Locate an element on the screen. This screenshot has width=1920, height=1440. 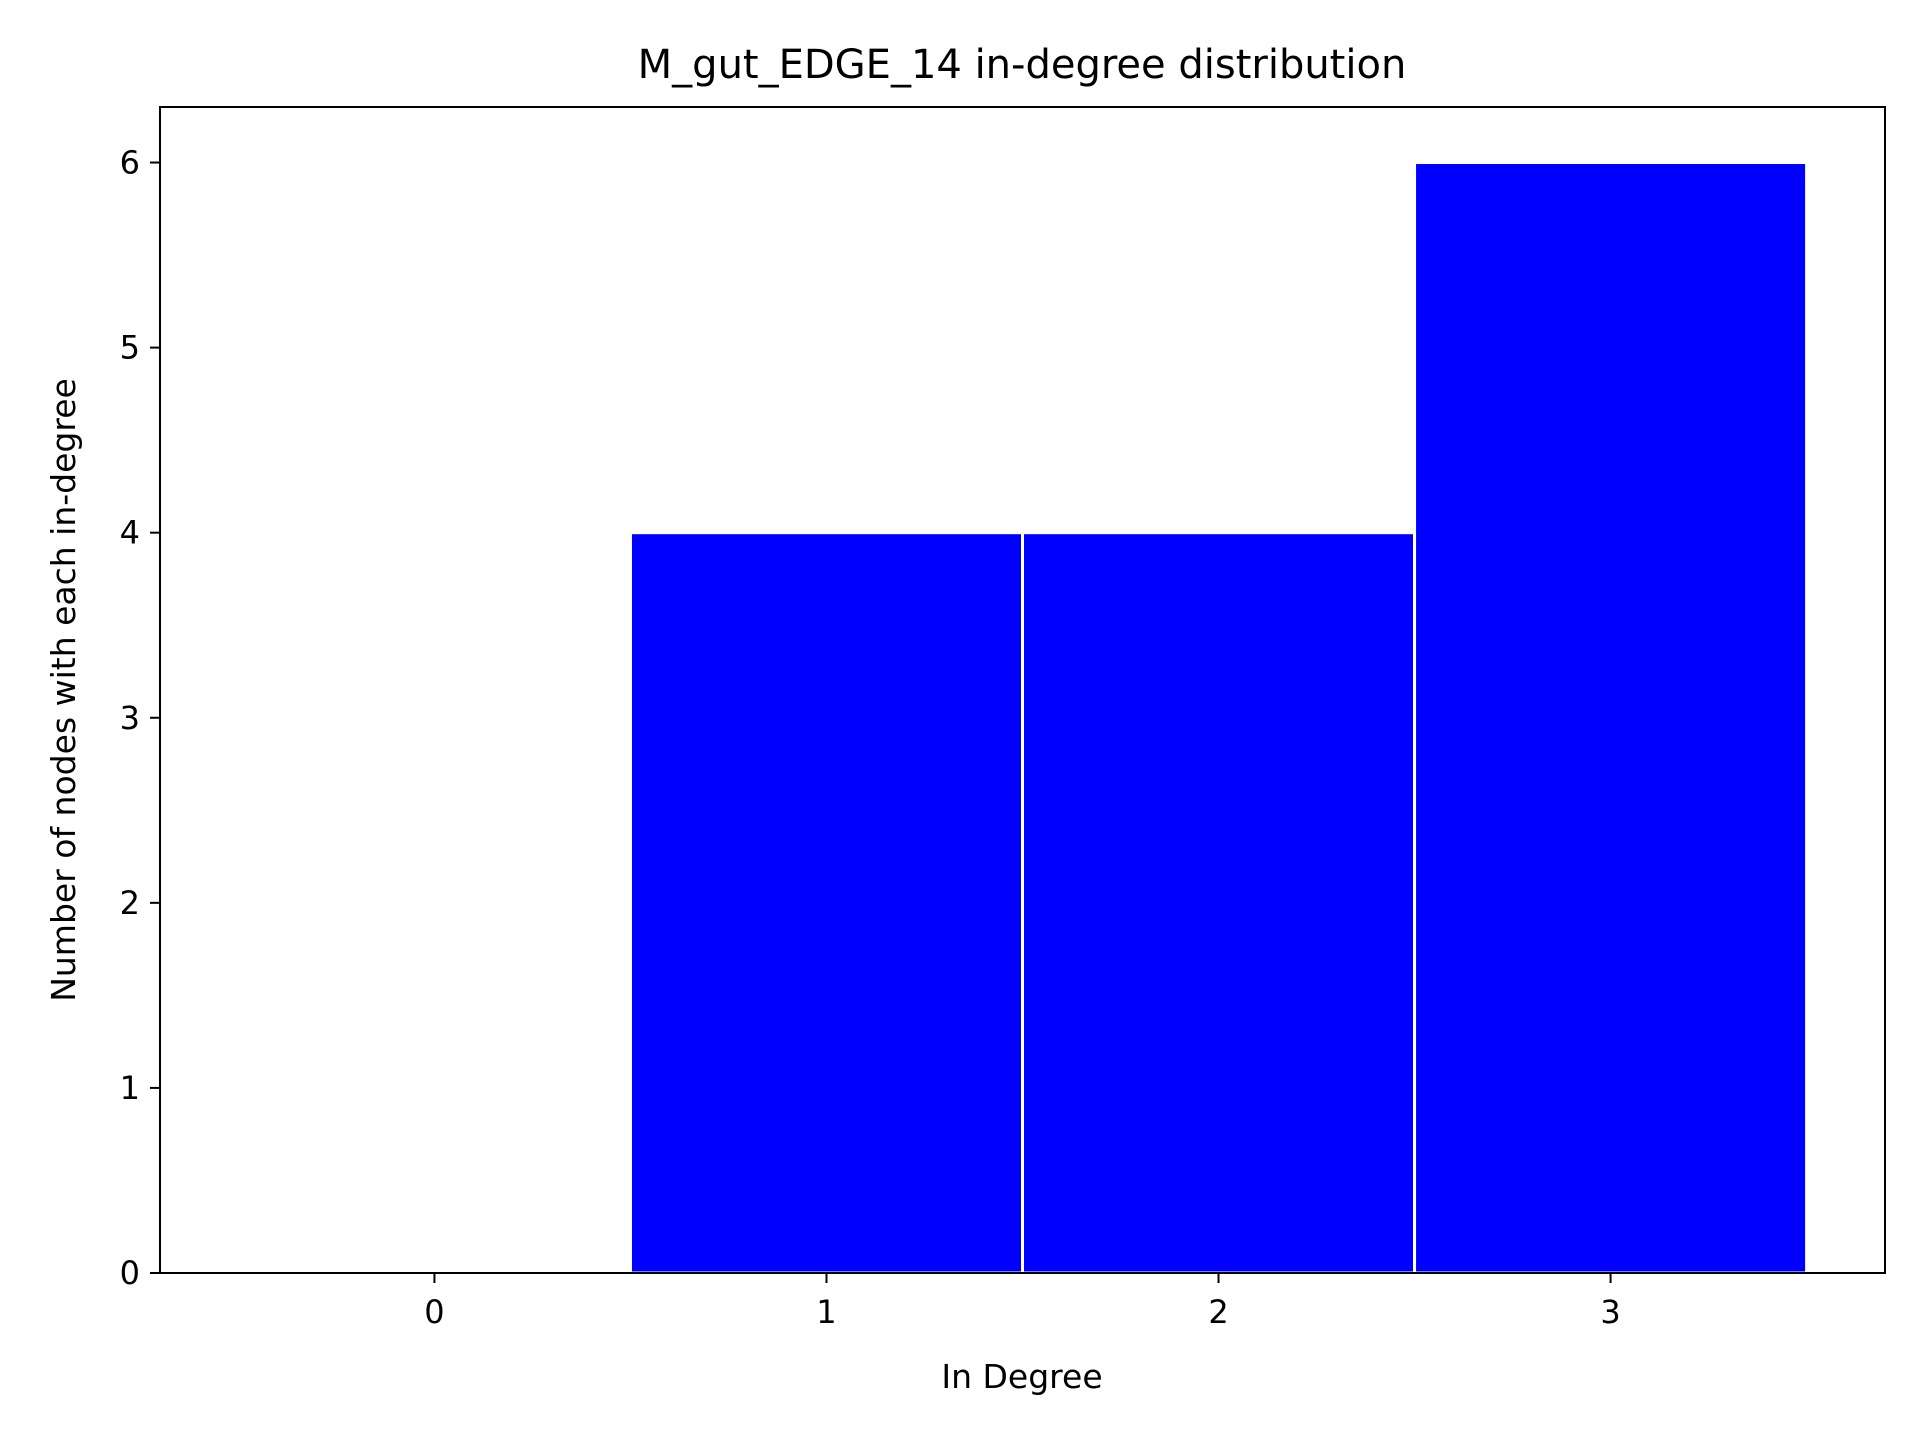
x-tick-label: 2 is located at coordinates (1218, 1312).